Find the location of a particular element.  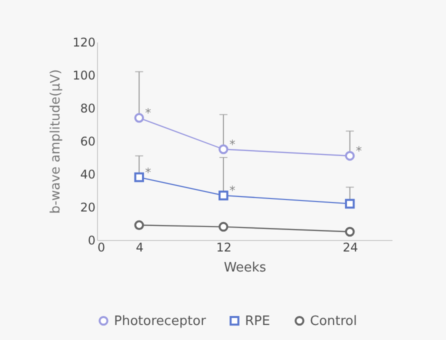

y-tick-label: 40 is located at coordinates (88, 175).